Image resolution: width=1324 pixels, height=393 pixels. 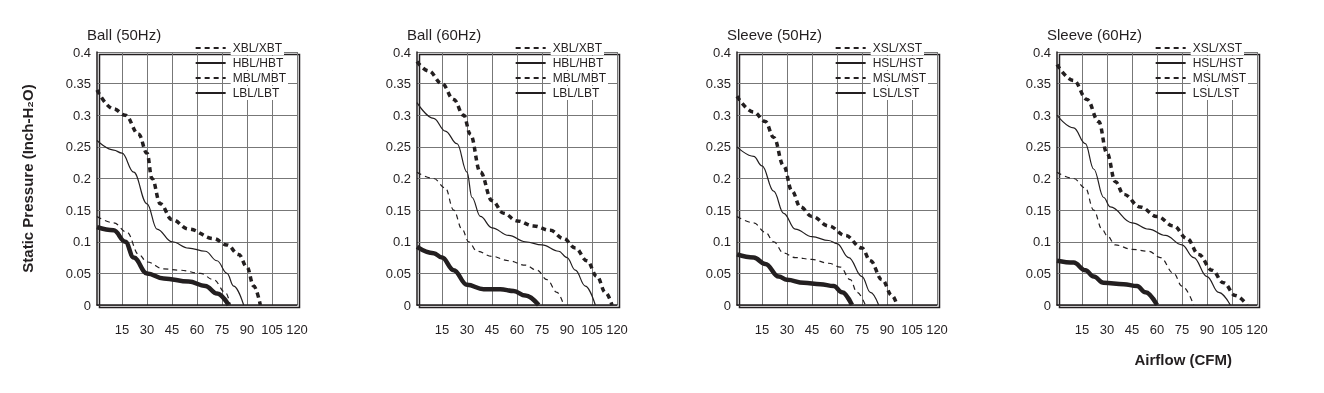 I want to click on y-axis-title: Static Pressure (Inch-H₂O), so click(x=27, y=178).